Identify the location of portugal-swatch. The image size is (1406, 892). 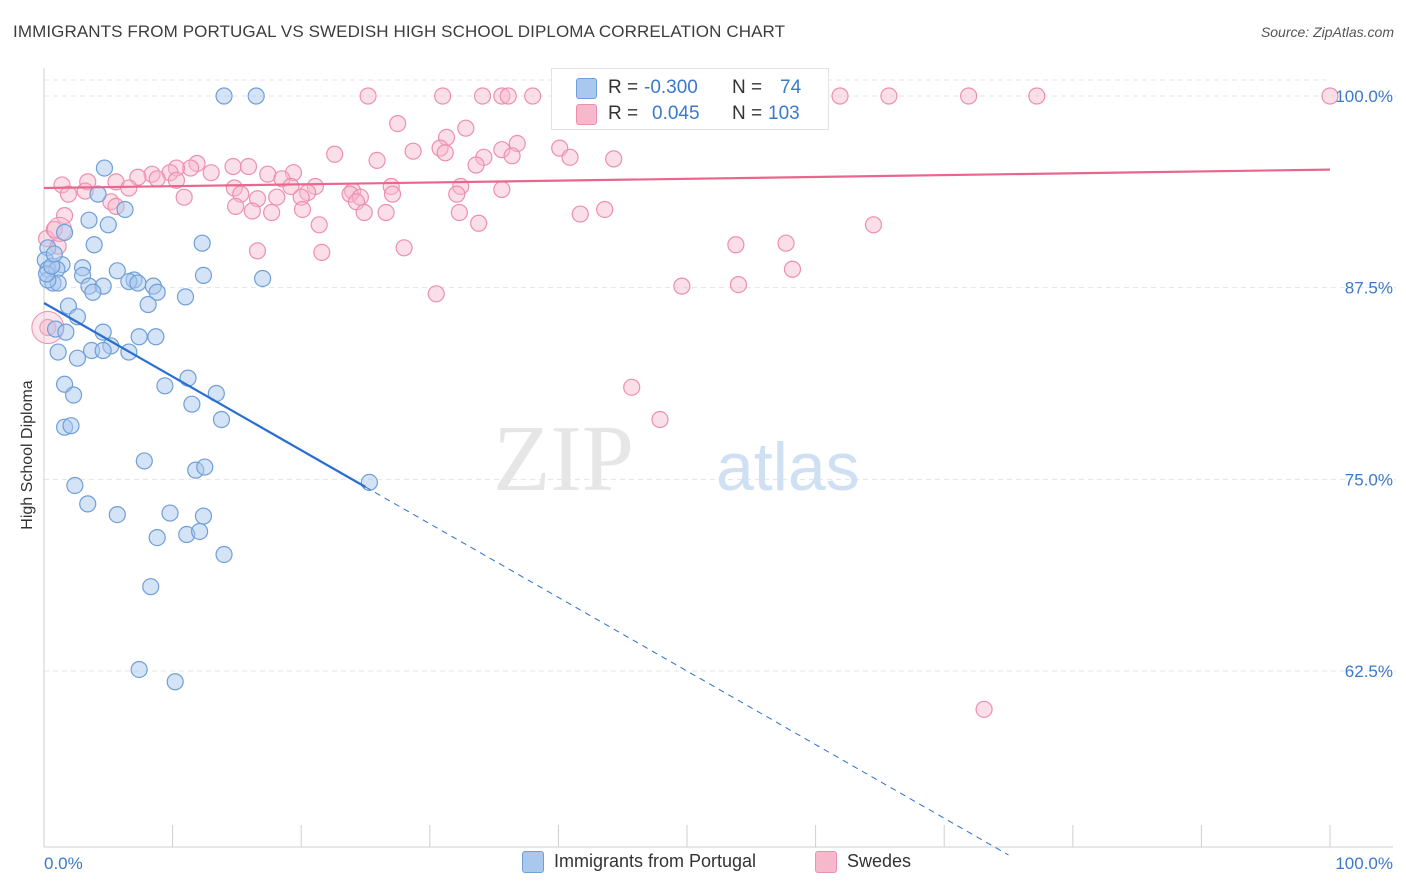
(586, 88).